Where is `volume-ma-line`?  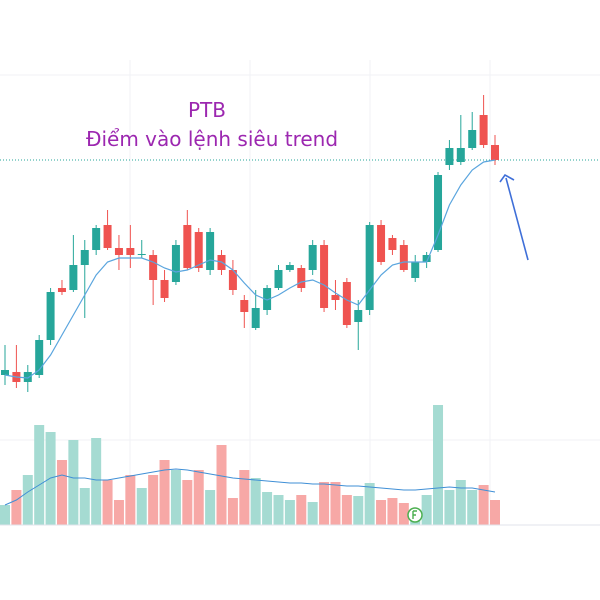
volume-ma-line is located at coordinates (250, 487).